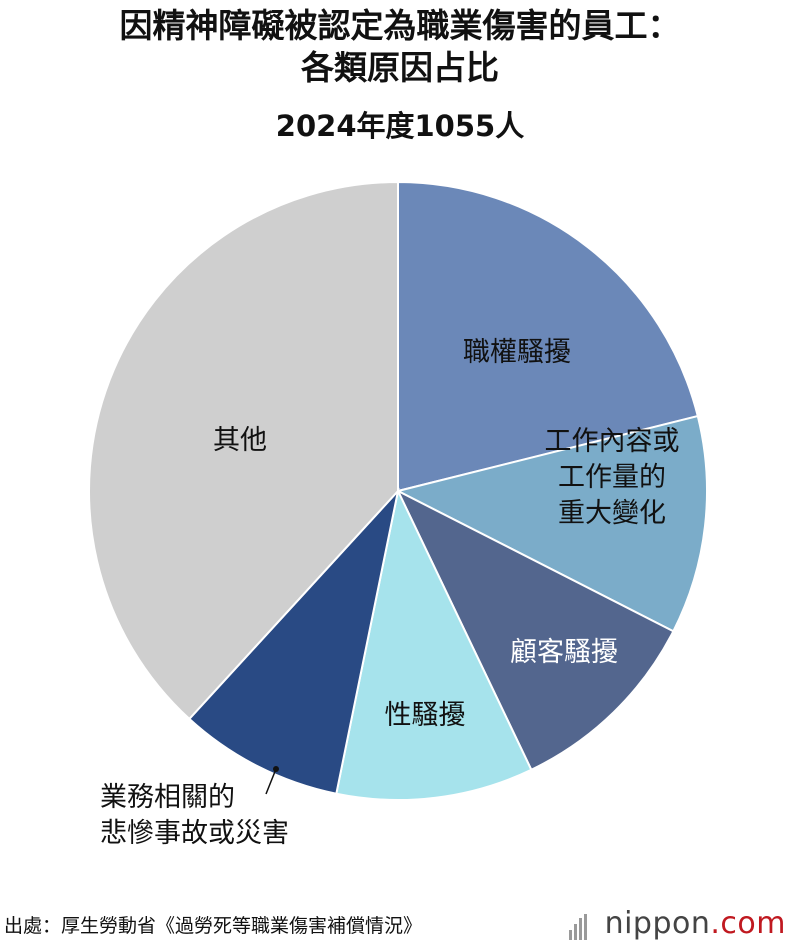 The image size is (800, 952). Describe the element at coordinates (194, 815) in the screenshot. I see `slice-label: 業務相關的悲慘事故或災害` at that location.